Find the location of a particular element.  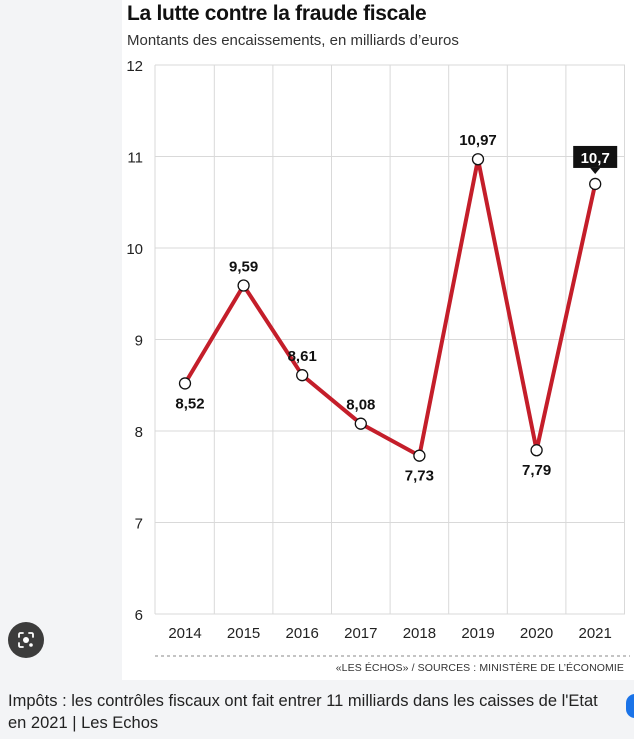

x-tick-label: 2014 is located at coordinates (184, 633).